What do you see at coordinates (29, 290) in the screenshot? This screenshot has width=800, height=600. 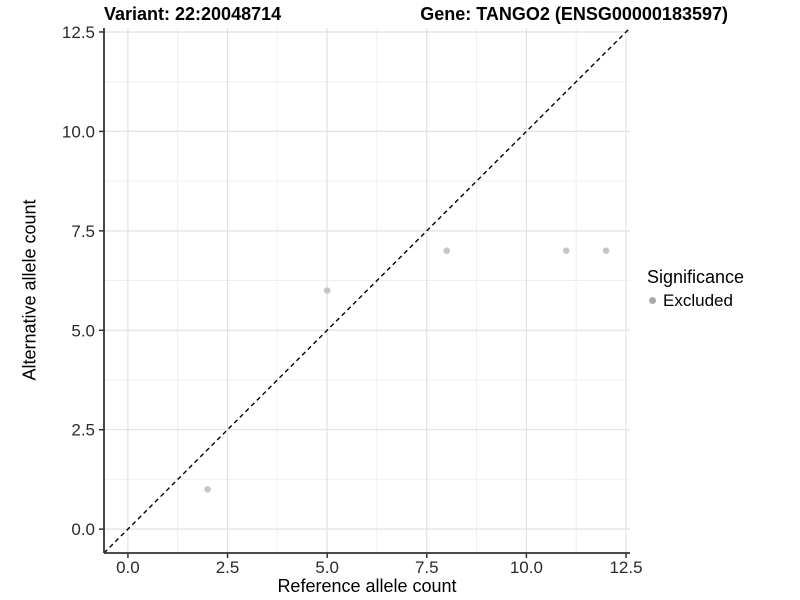 I see `y-axis-title: Alternative allele count` at bounding box center [29, 290].